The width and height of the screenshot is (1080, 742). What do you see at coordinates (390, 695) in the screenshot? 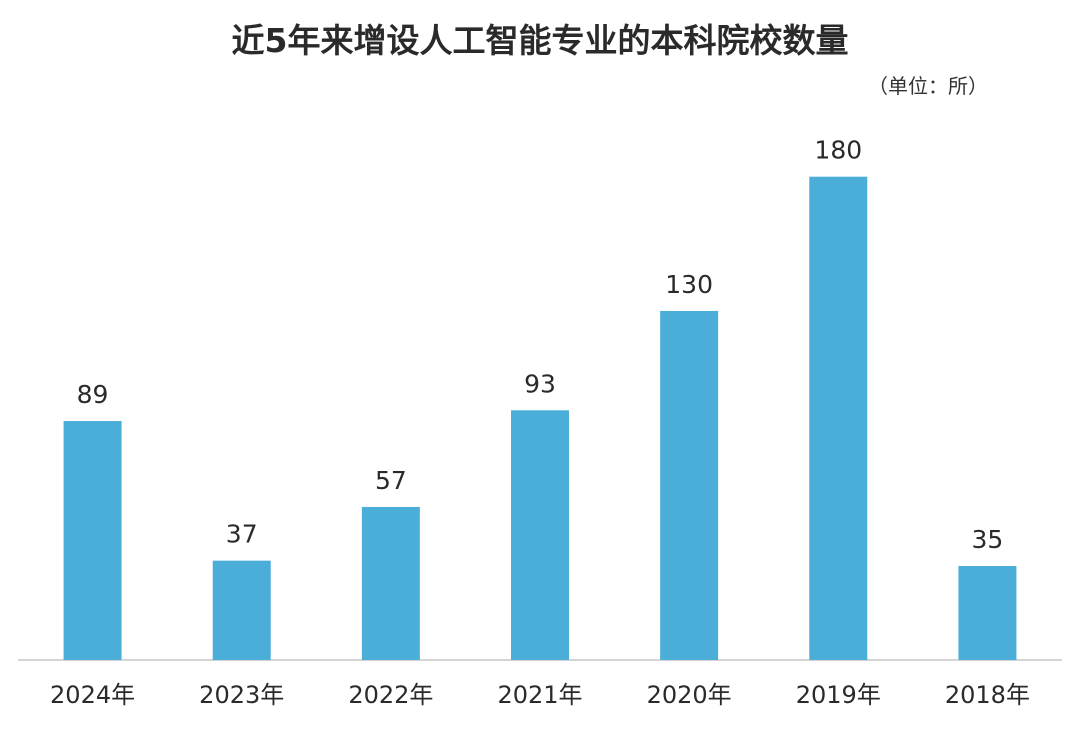
I see `x-tick-label: 2022年` at bounding box center [390, 695].